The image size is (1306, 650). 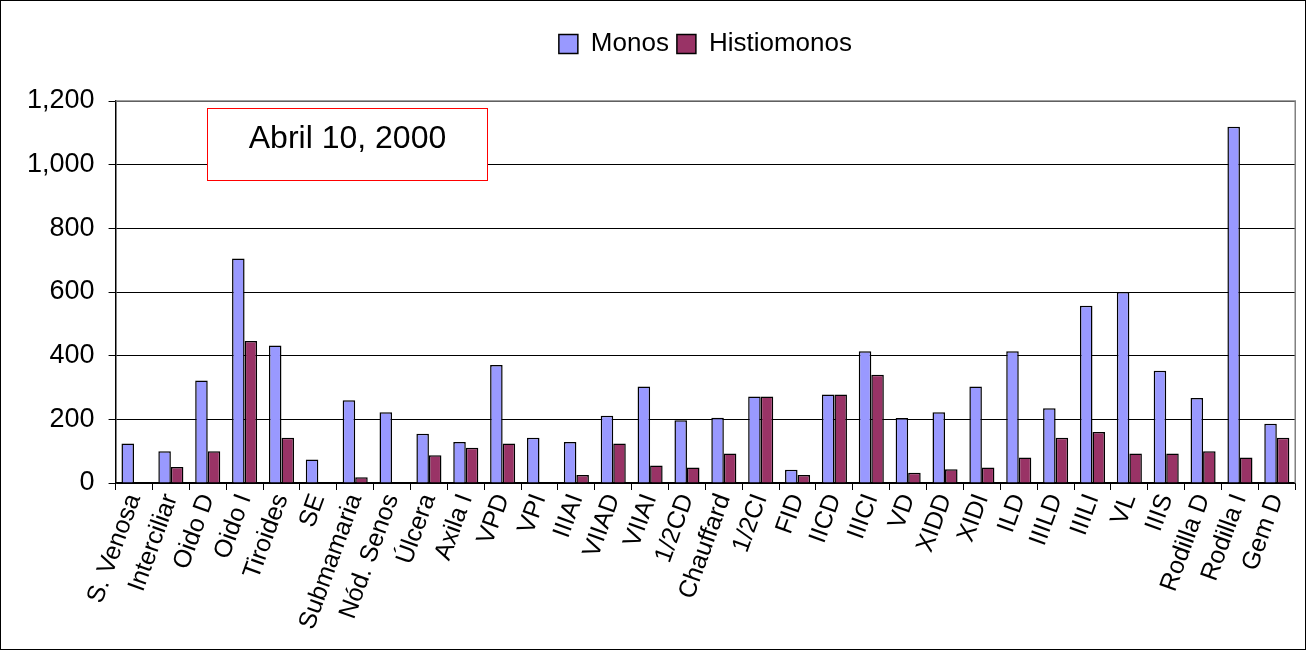 I want to click on x-tick-label: VPI, so click(x=530, y=513).